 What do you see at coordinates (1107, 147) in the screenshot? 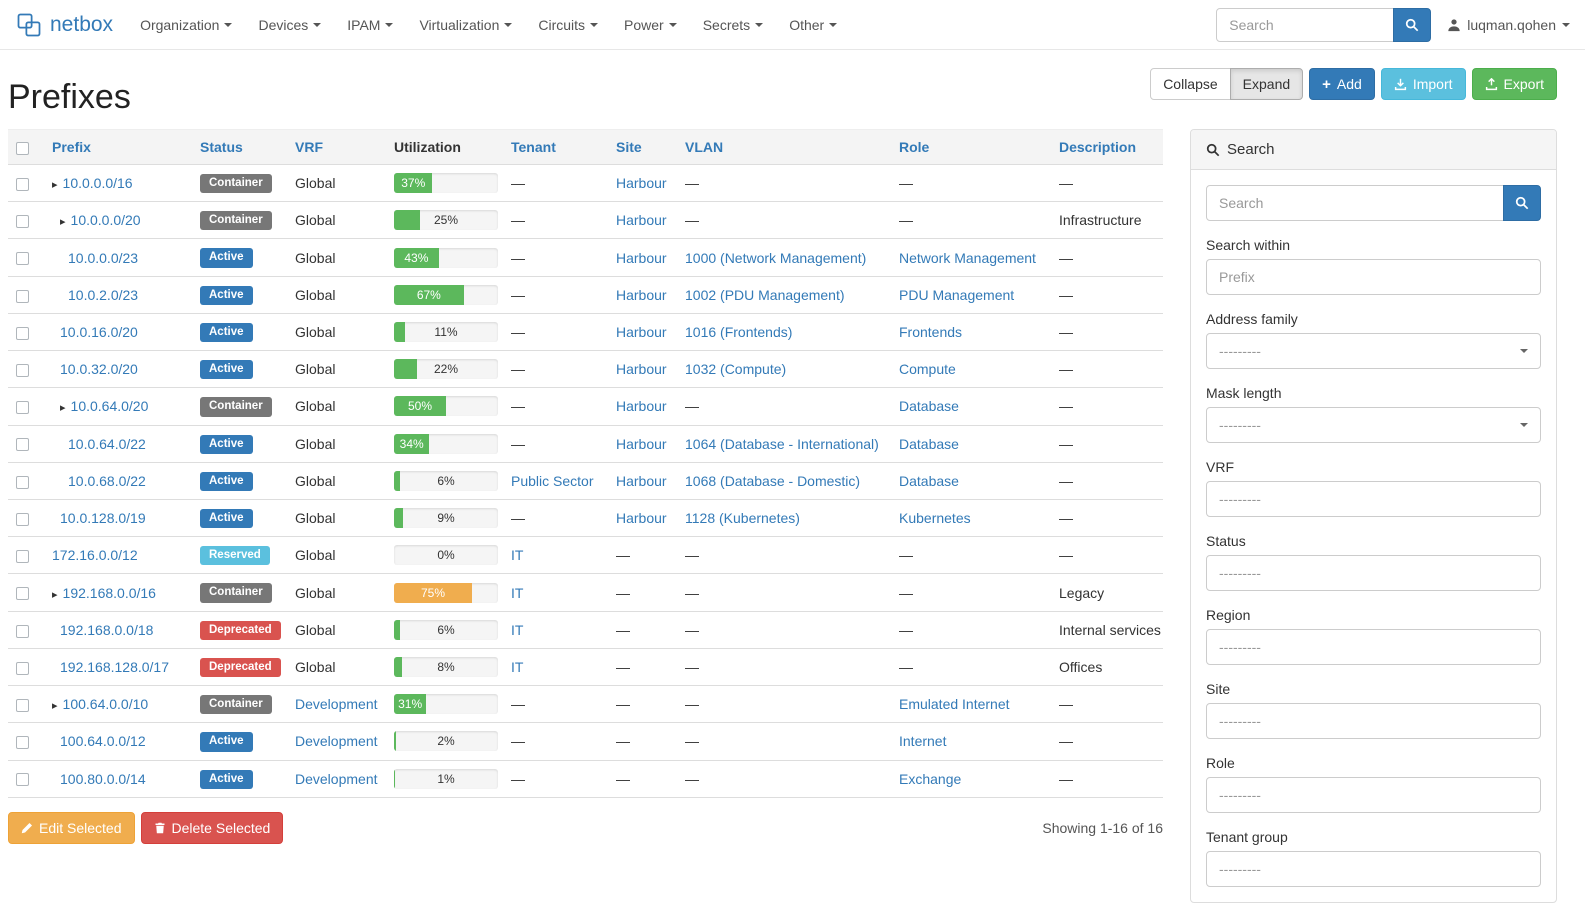
I see `column-header-description: Description` at bounding box center [1107, 147].